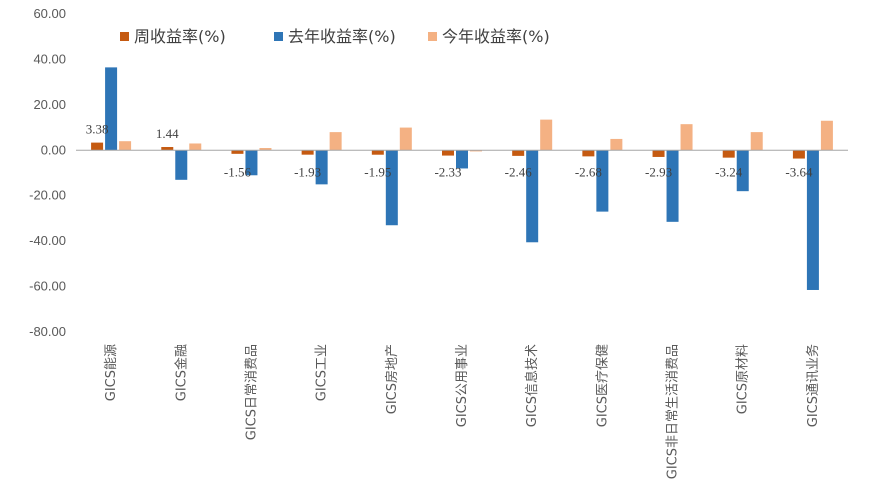  What do you see at coordinates (447, 171) in the screenshot?
I see `data-label-weekly: -2.33` at bounding box center [447, 171].